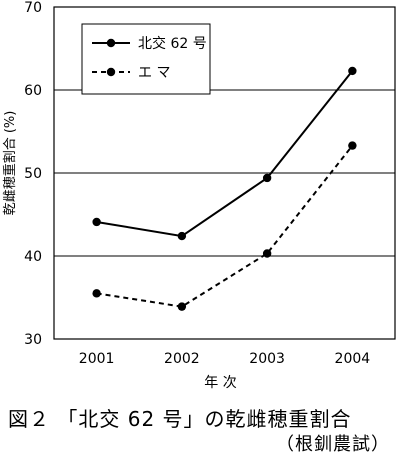  I want to click on data-point-s1-2003, so click(267, 178).